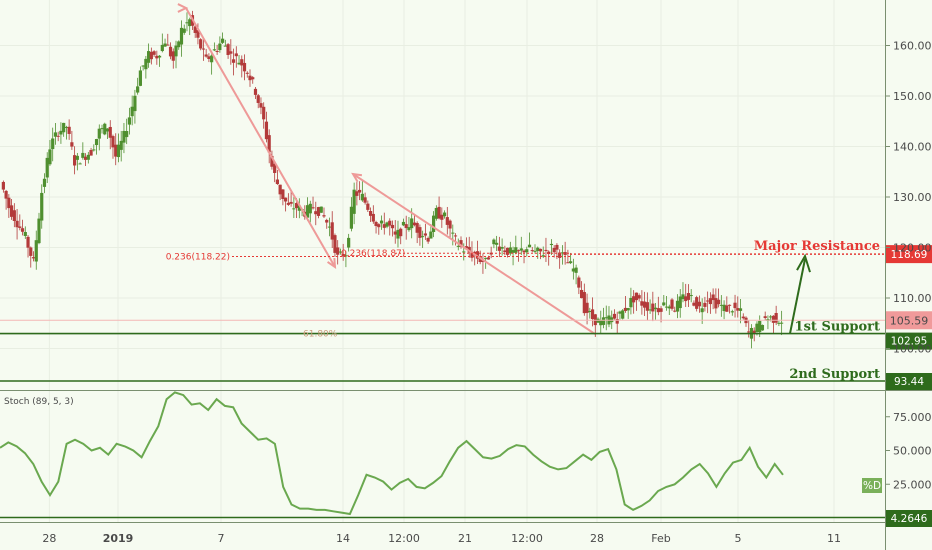 The width and height of the screenshot is (932, 550). Describe the element at coordinates (912, 484) in the screenshot. I see `stoch-tick-label: 25.0000` at that location.